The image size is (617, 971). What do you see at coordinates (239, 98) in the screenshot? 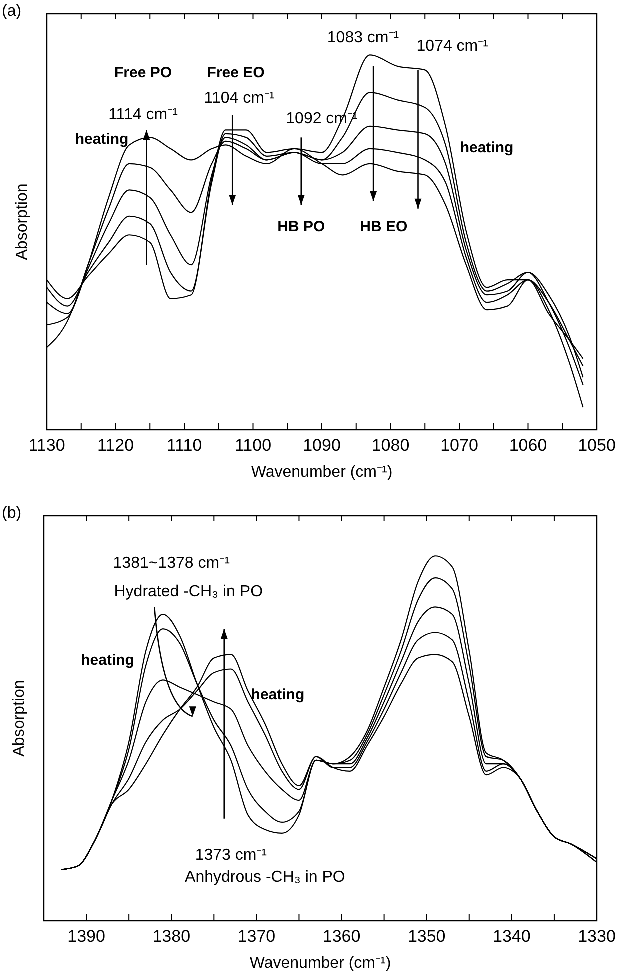
I see `annotation: 1104 cm⁻¹` at bounding box center [239, 98].